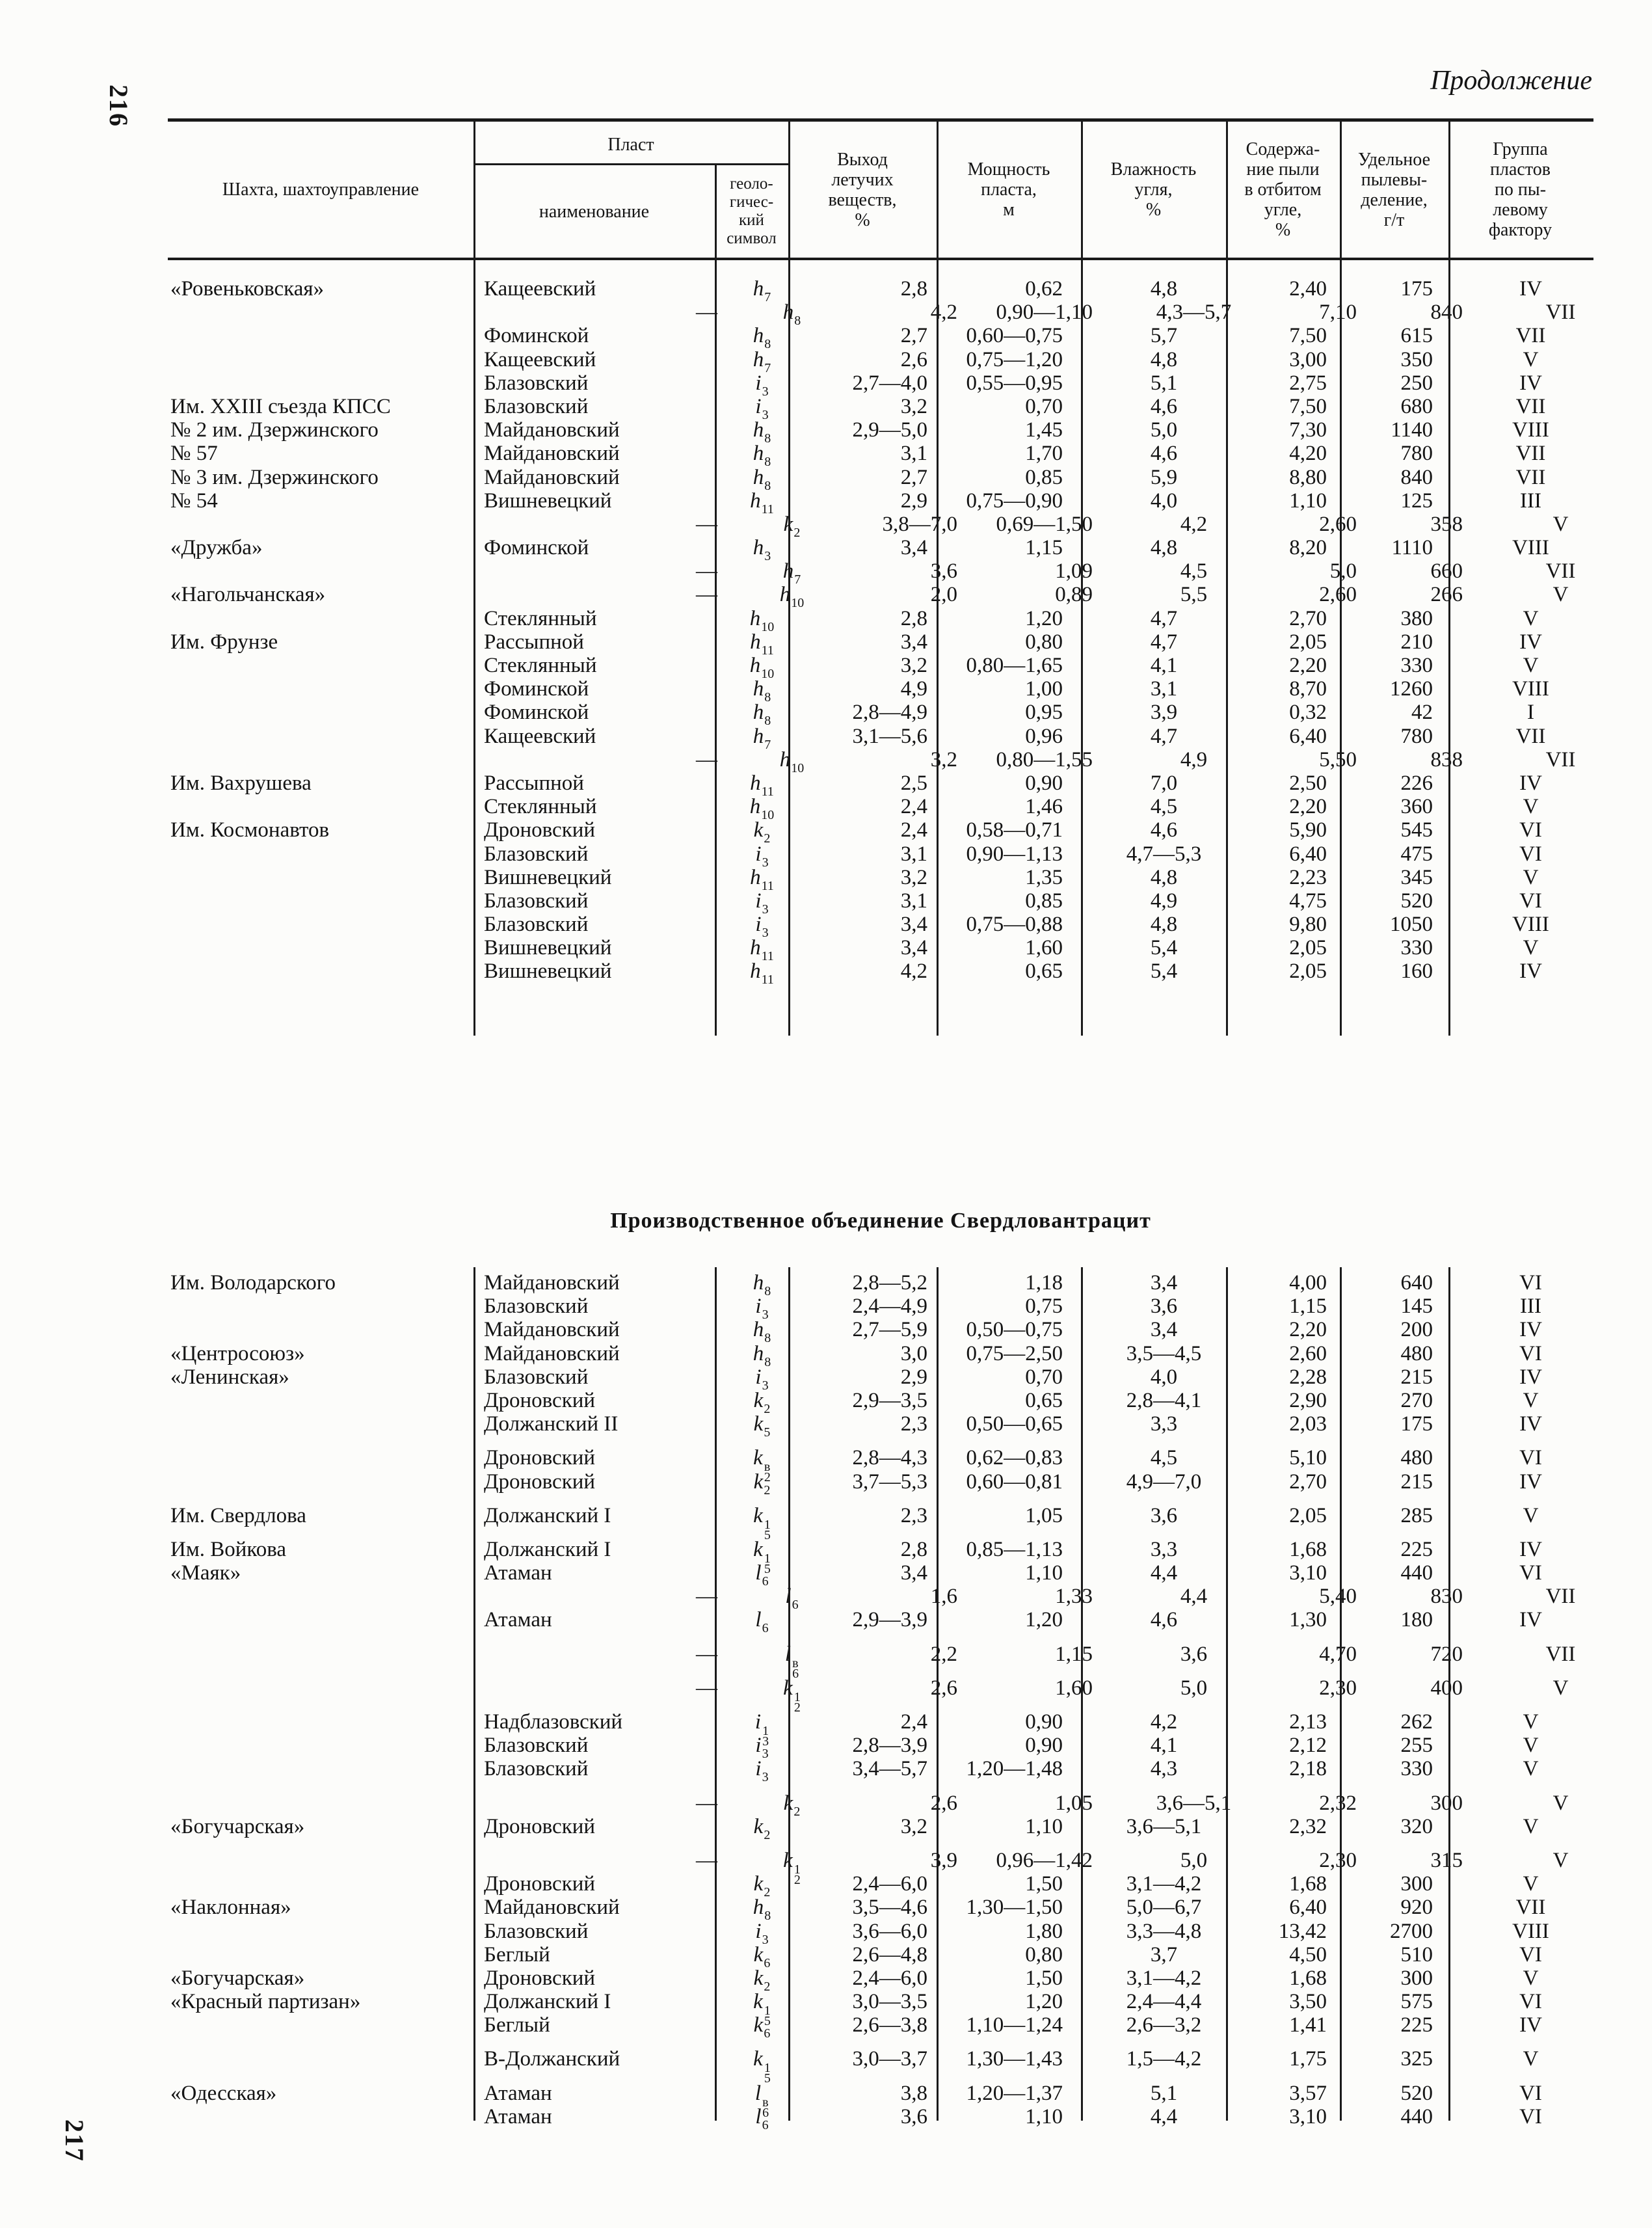 The width and height of the screenshot is (1652, 2228). What do you see at coordinates (1308, 1620) in the screenshot?
I see `cell-dust: 1,30` at bounding box center [1308, 1620].